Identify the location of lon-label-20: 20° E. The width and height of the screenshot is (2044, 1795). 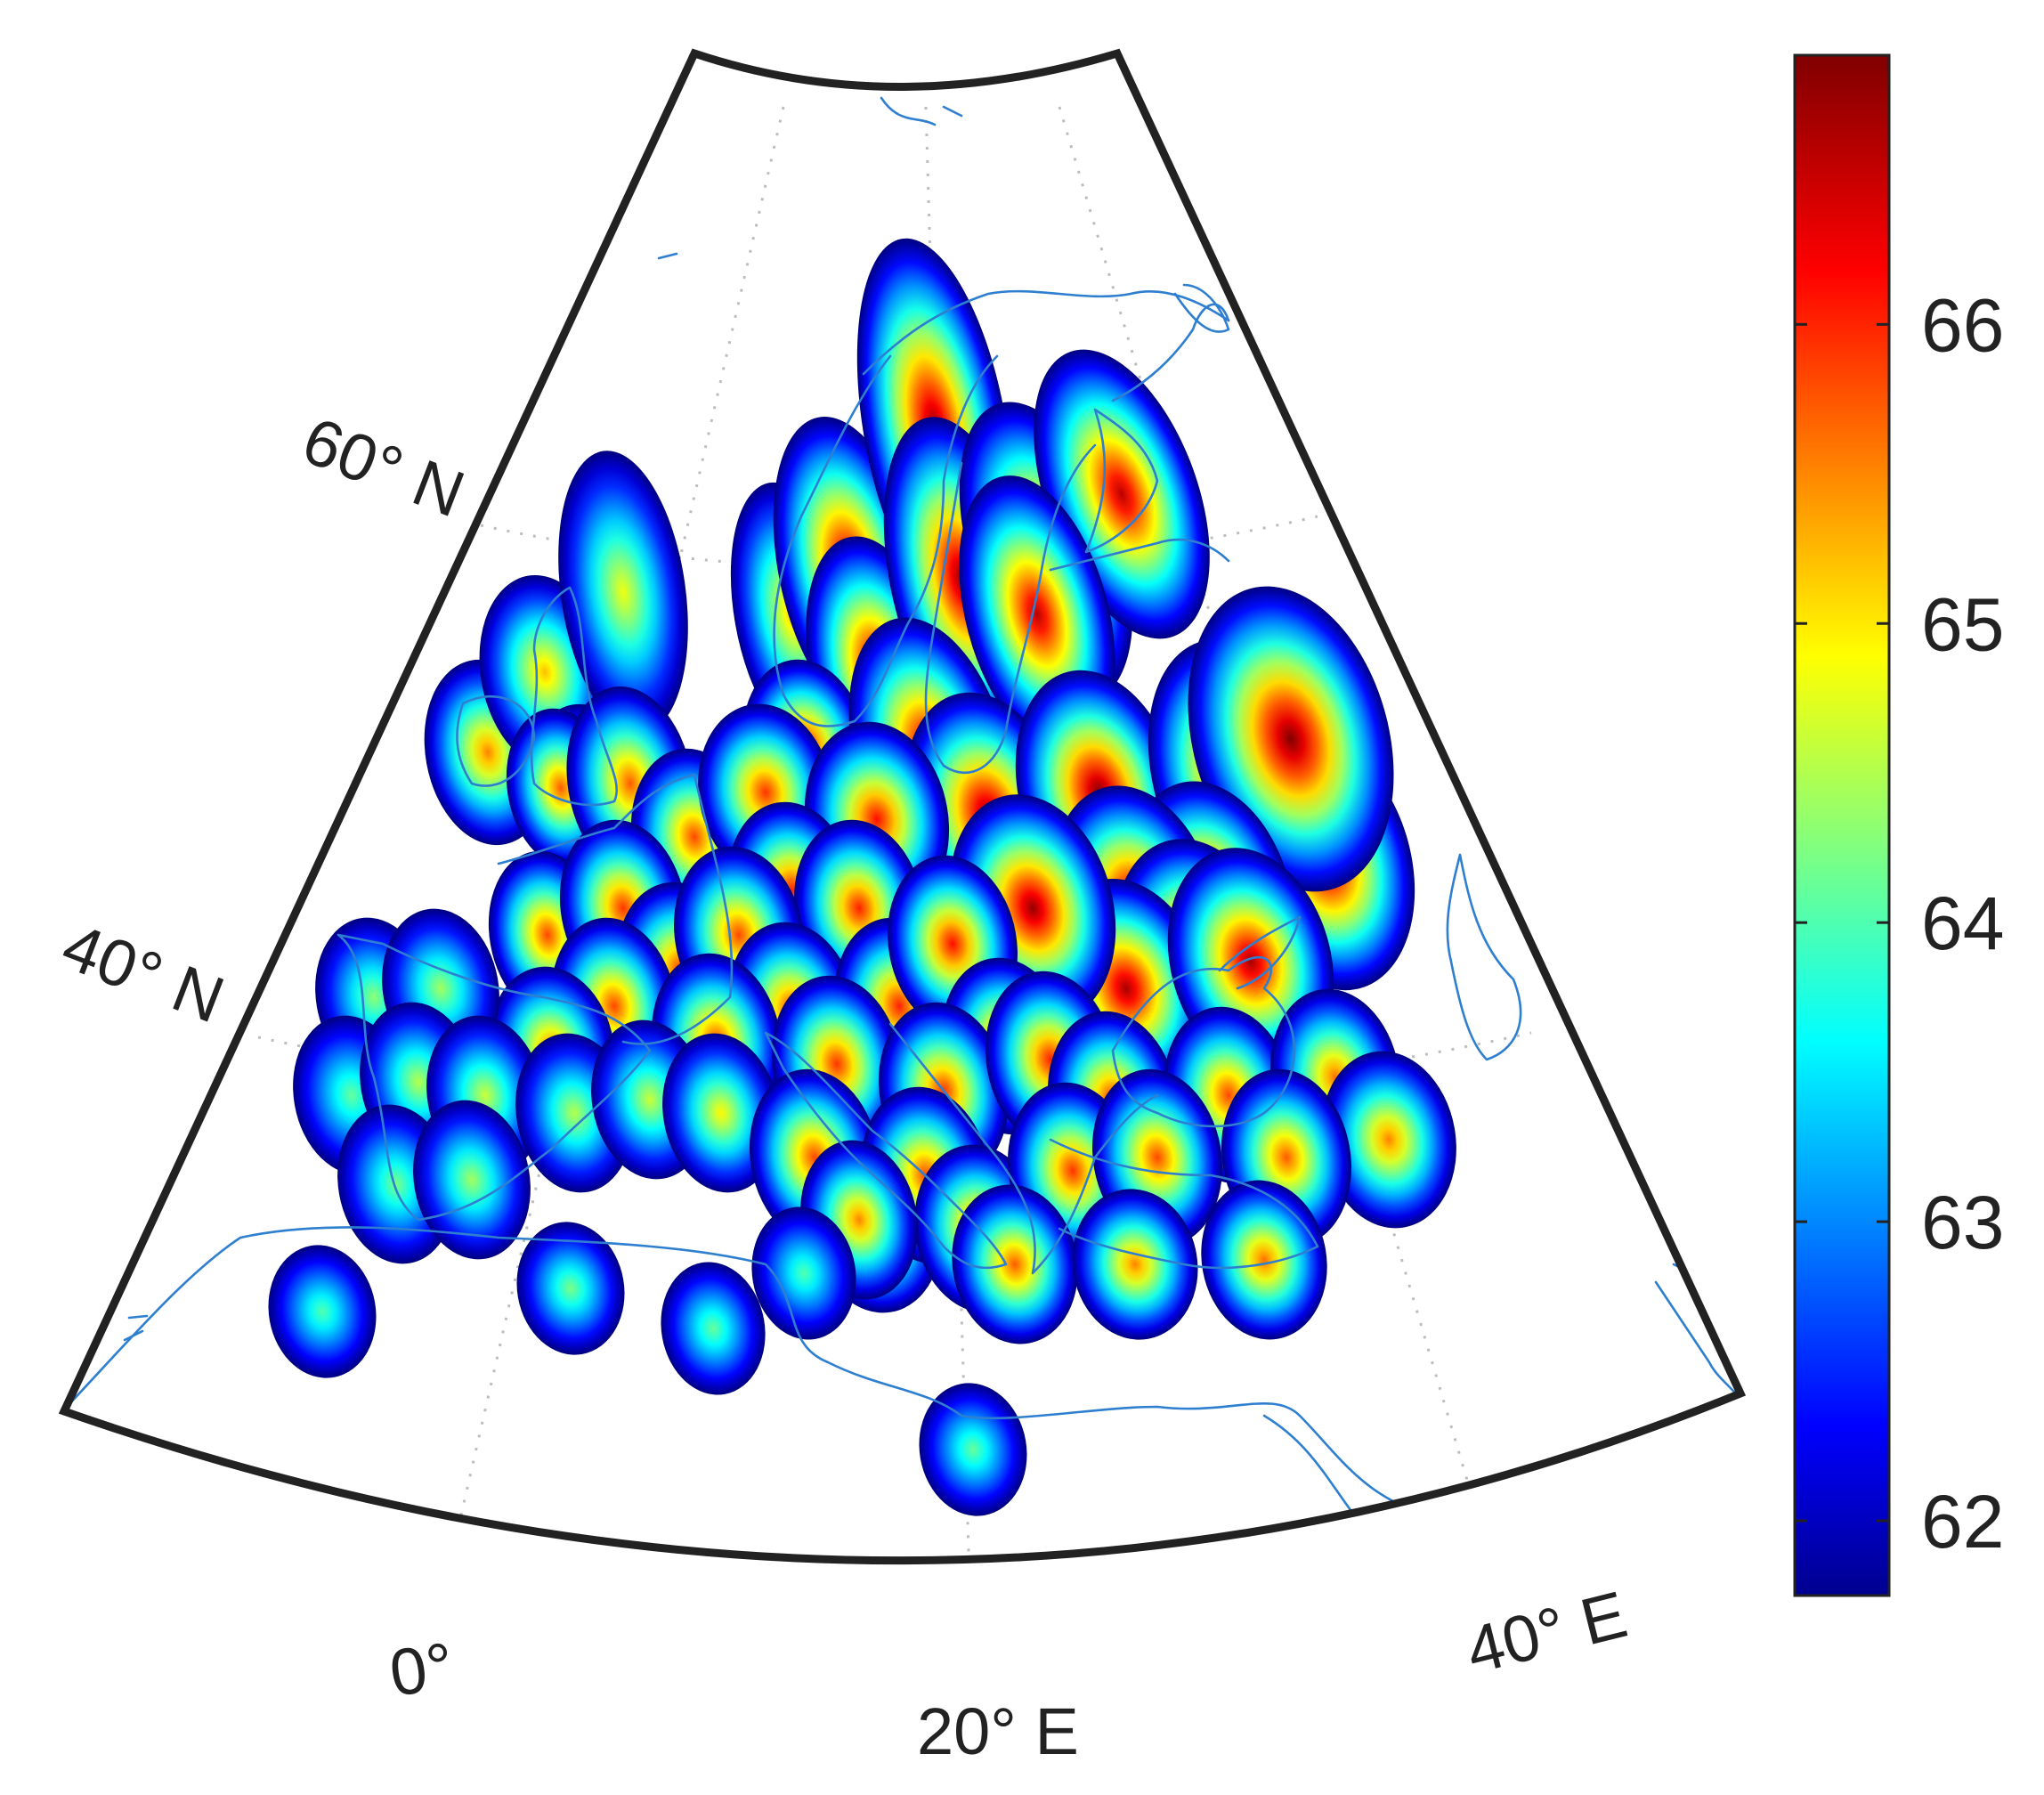
(998, 1731).